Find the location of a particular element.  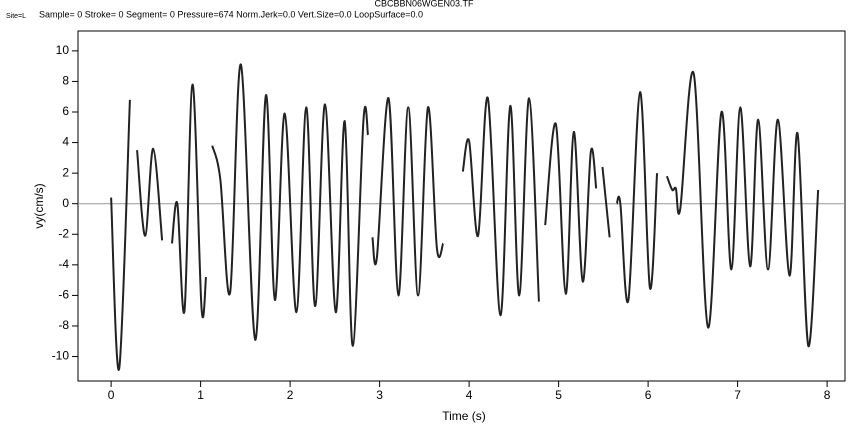

x-tick-label: 6 is located at coordinates (648, 395).